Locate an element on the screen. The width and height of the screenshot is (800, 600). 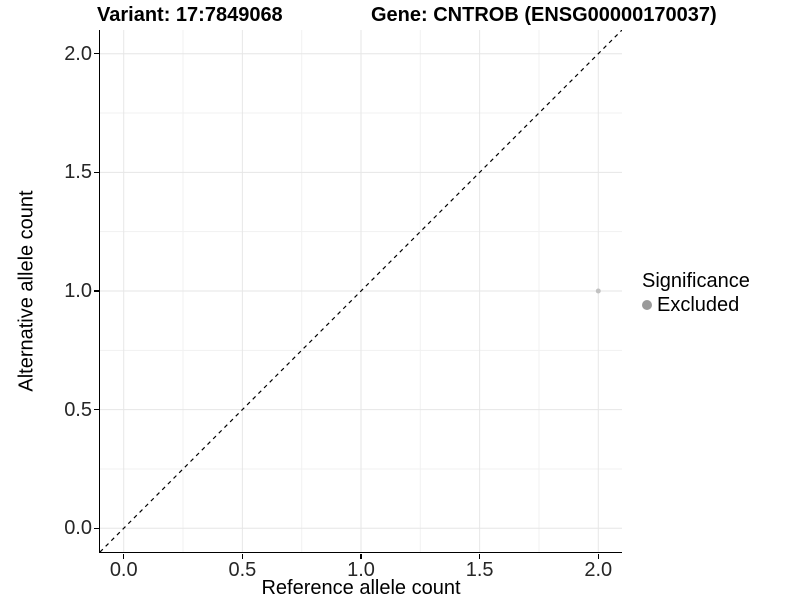
x-tick-label: 0.5 is located at coordinates (242, 570).